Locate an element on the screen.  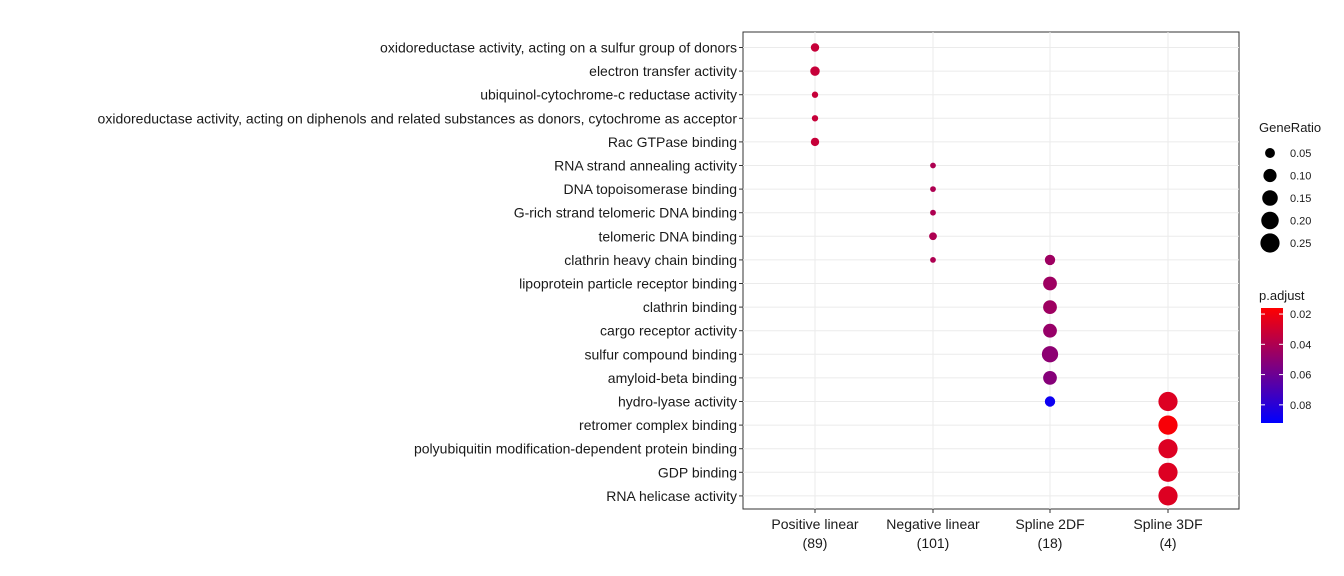
size-legend-label: 0.15 is located at coordinates (1300, 199).